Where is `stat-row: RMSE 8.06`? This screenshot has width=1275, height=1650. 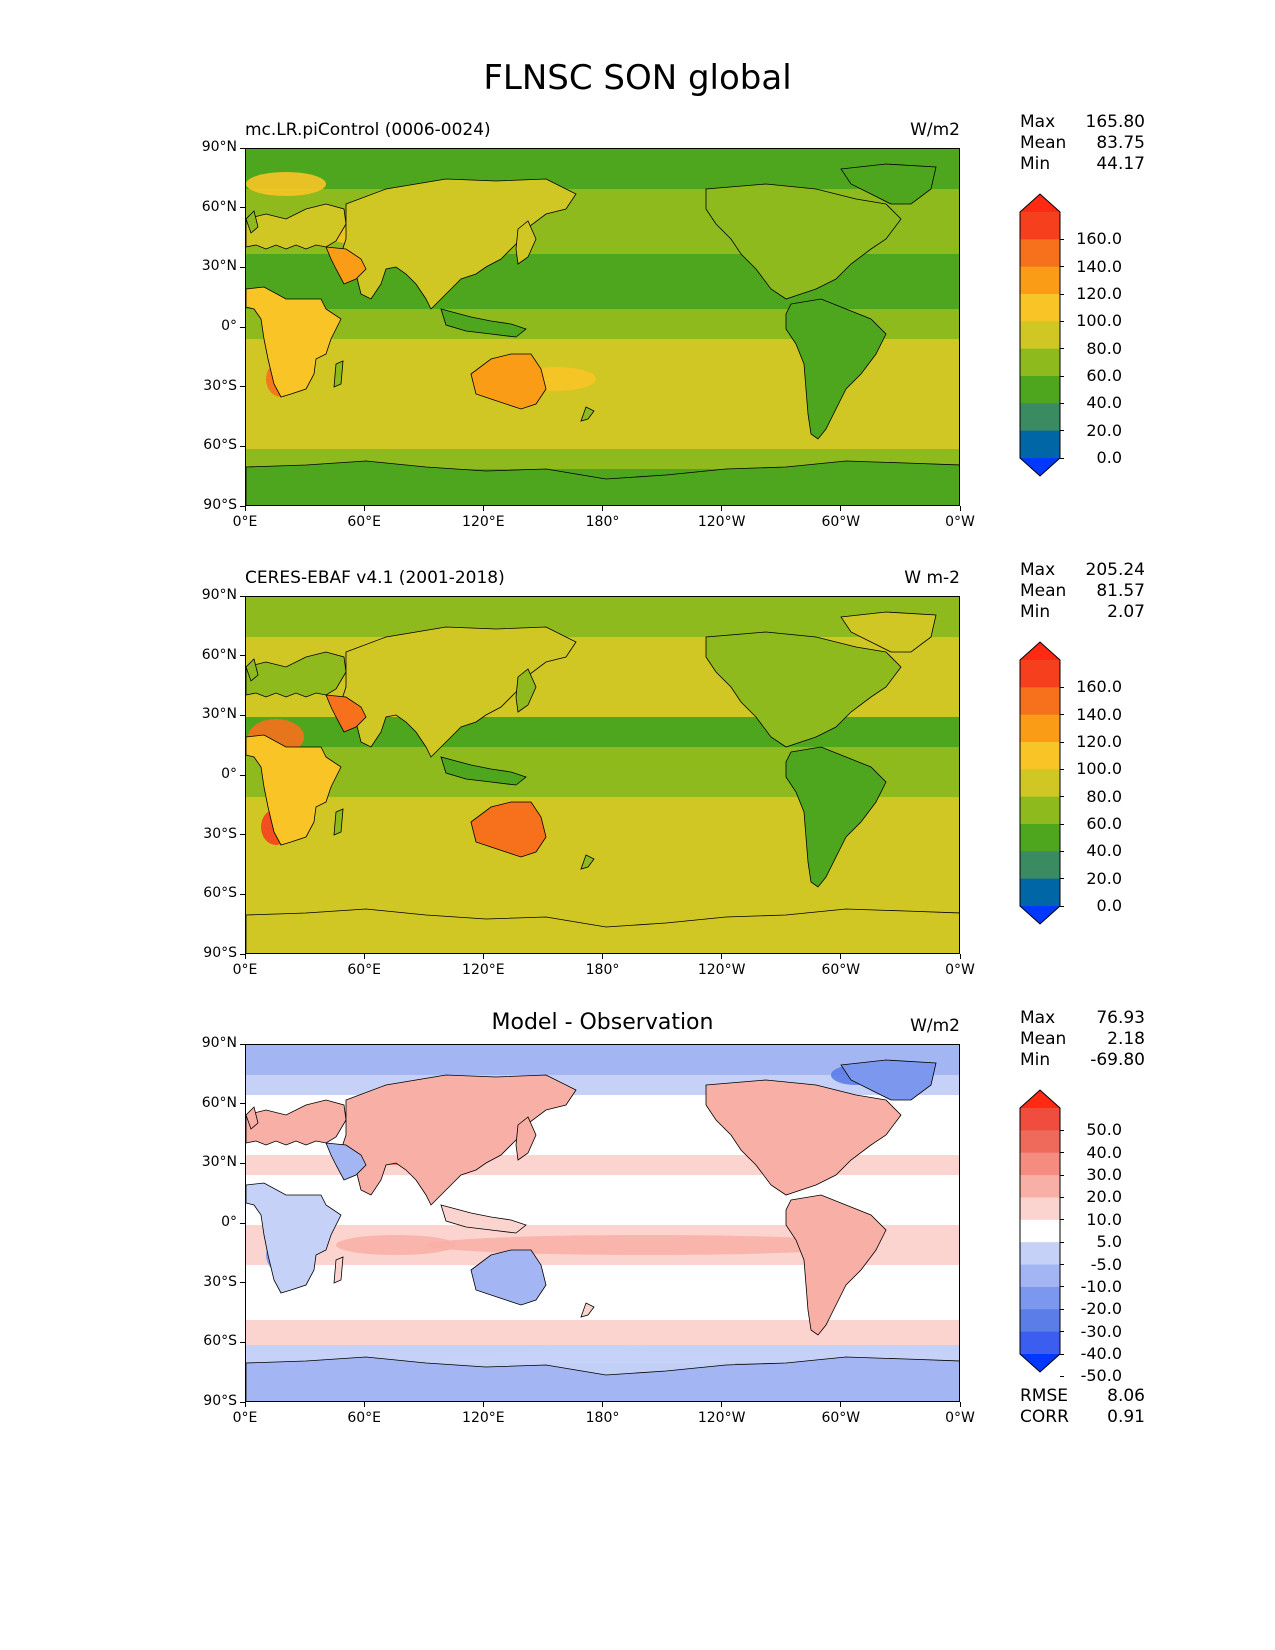
stat-row: RMSE 8.06 is located at coordinates (1082, 1396).